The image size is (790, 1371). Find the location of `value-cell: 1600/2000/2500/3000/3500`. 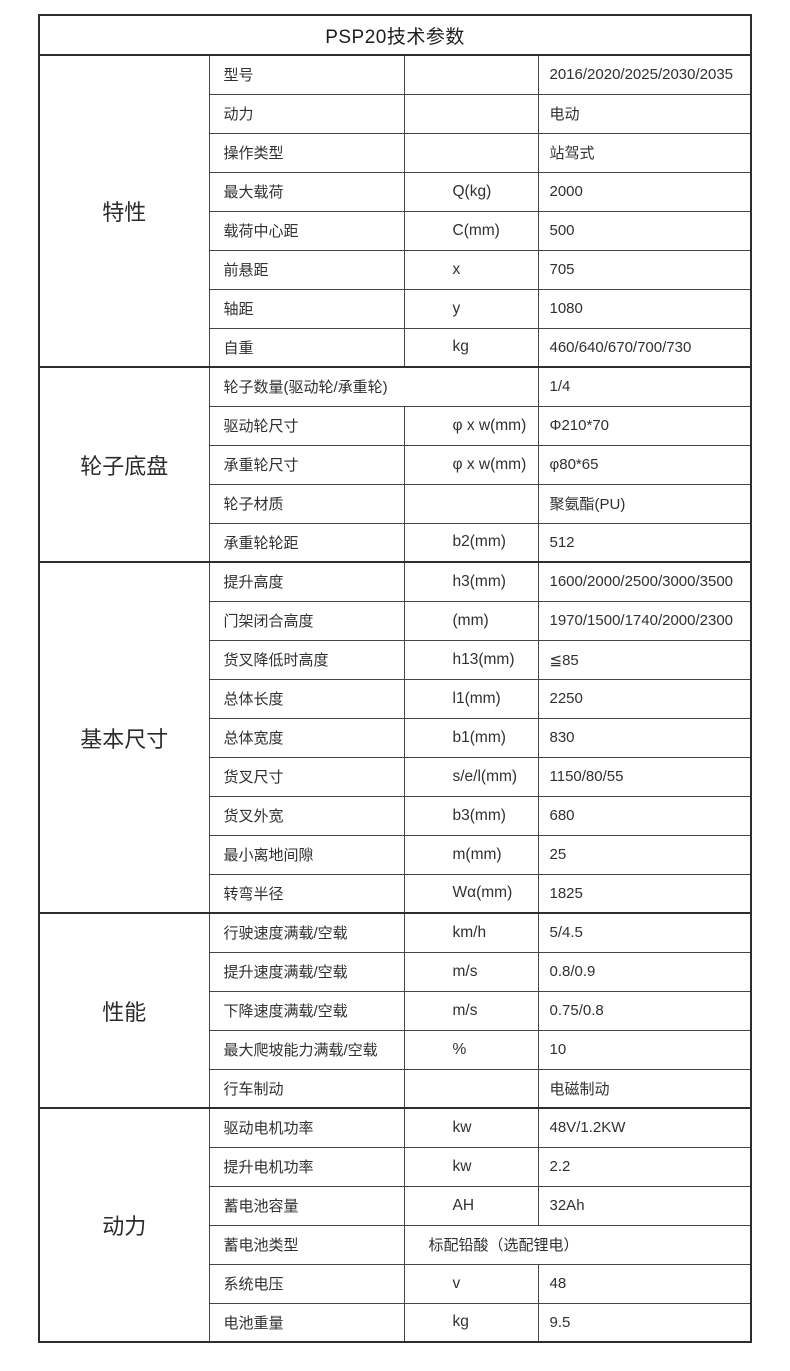

value-cell: 1600/2000/2500/3000/3500 is located at coordinates (644, 581).